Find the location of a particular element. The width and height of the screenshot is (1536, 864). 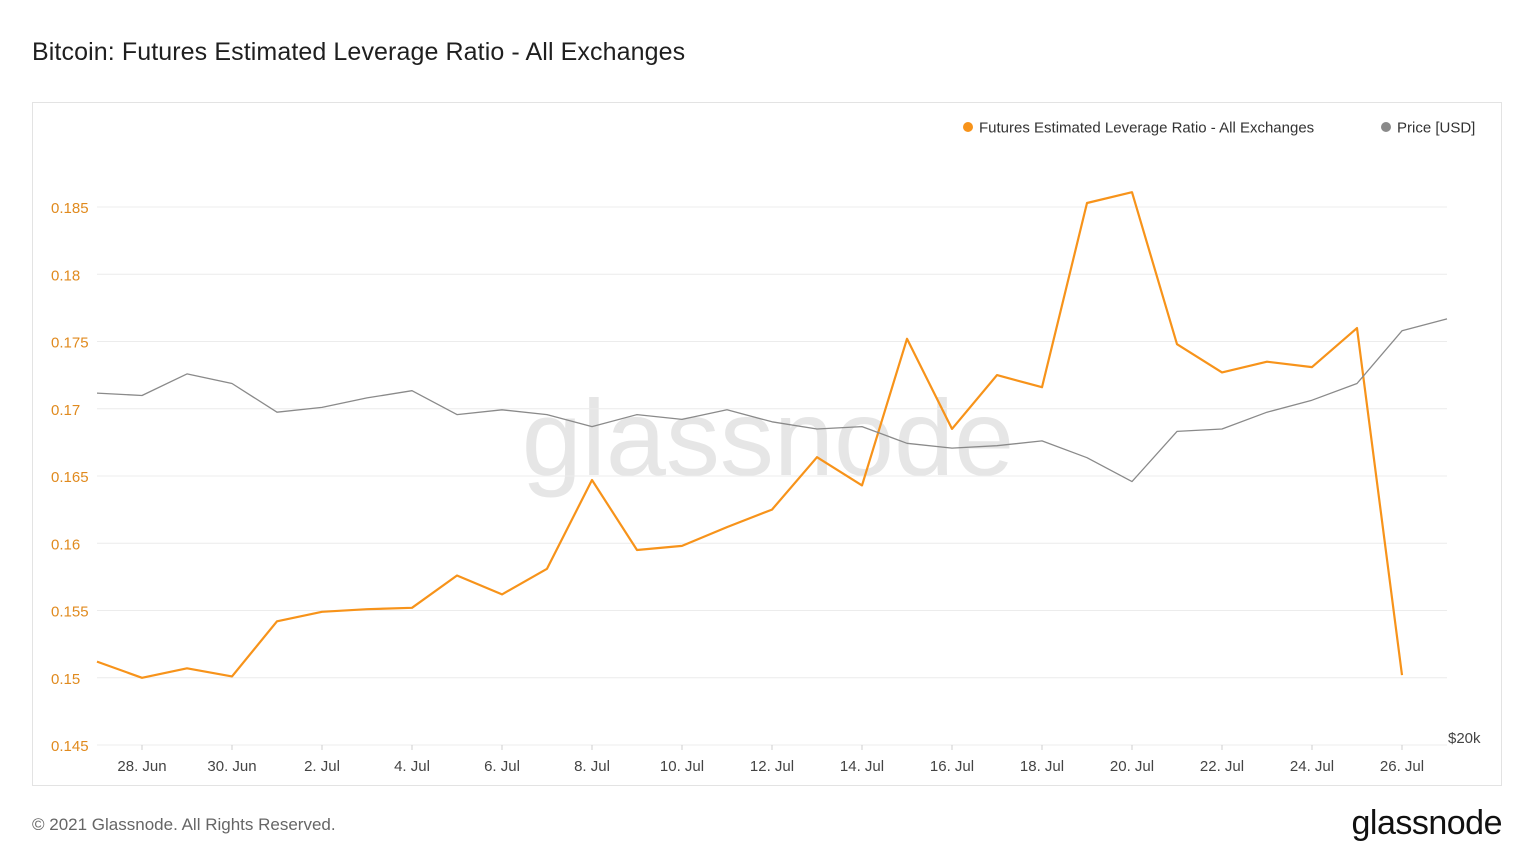

x-tick-label: 14. Jul is located at coordinates (862, 766).